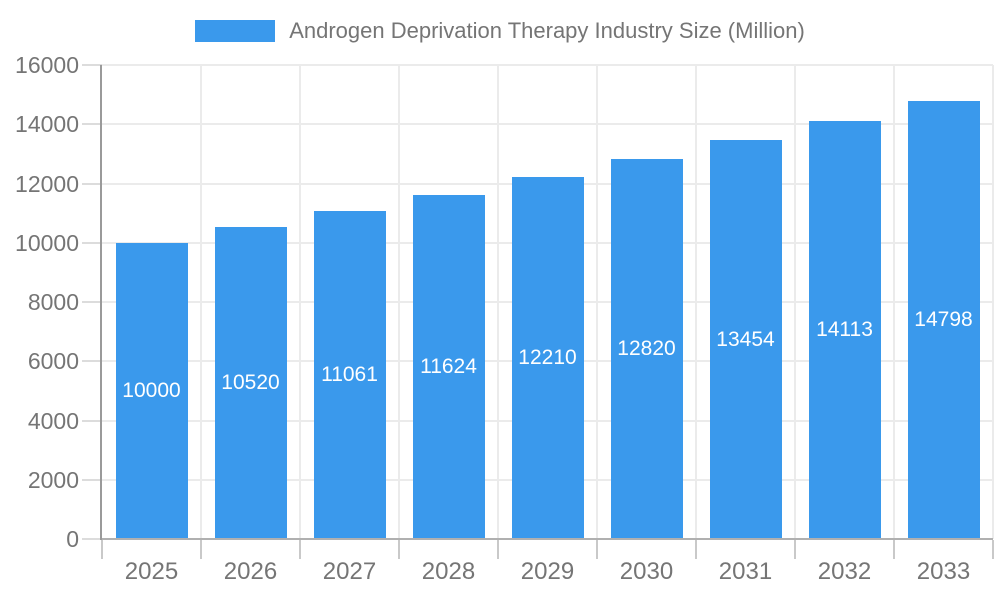 The width and height of the screenshot is (1000, 600). I want to click on y-axis-label: 0, so click(72, 539).